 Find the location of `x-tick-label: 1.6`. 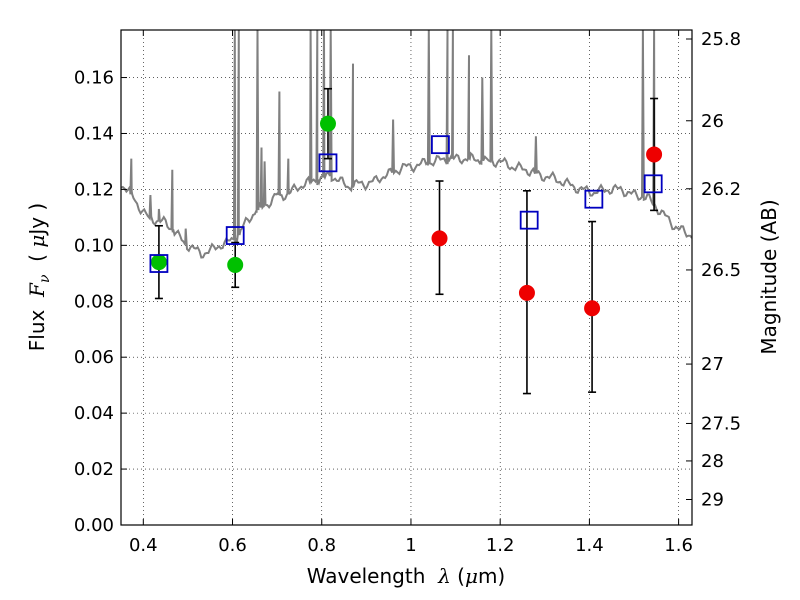

x-tick-label: 1.6 is located at coordinates (678, 545).